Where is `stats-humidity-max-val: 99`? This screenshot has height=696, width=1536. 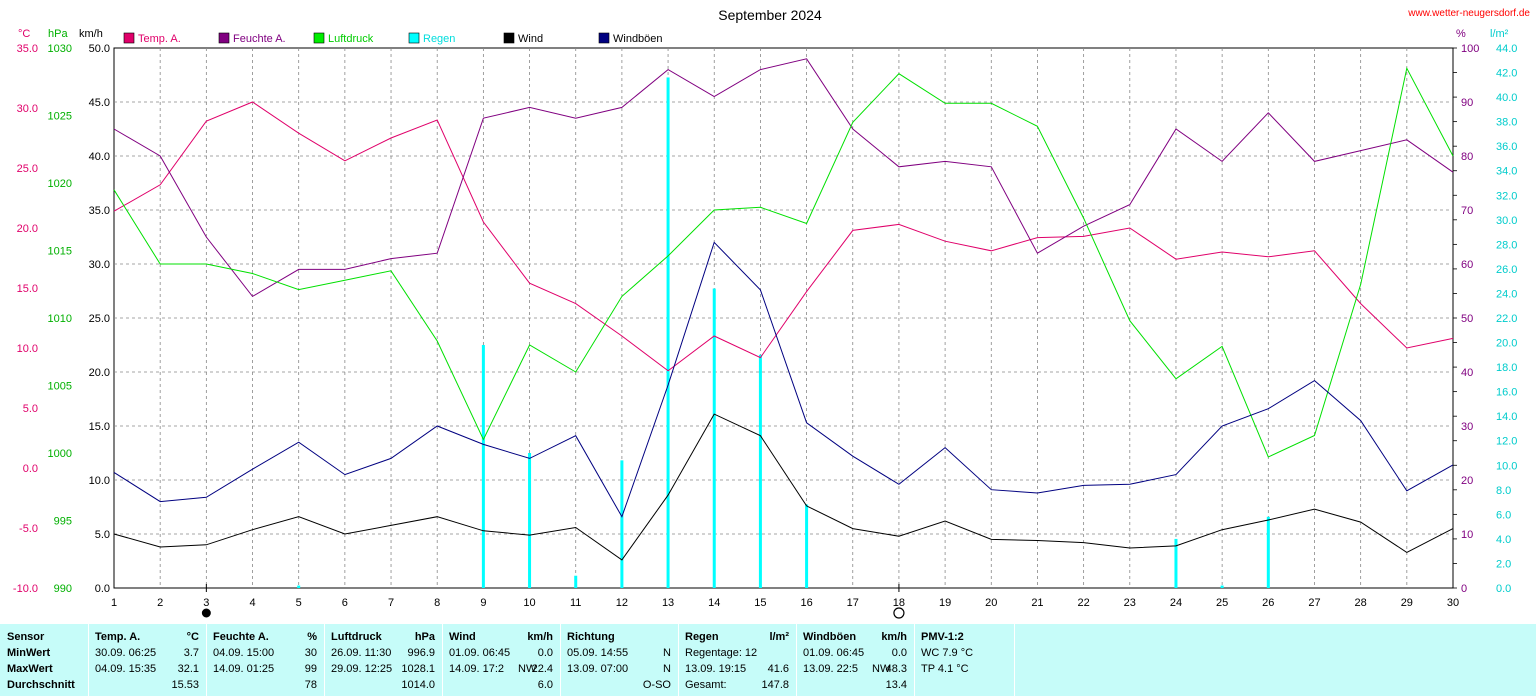
stats-humidity-max-val: 99 is located at coordinates (310, 669).